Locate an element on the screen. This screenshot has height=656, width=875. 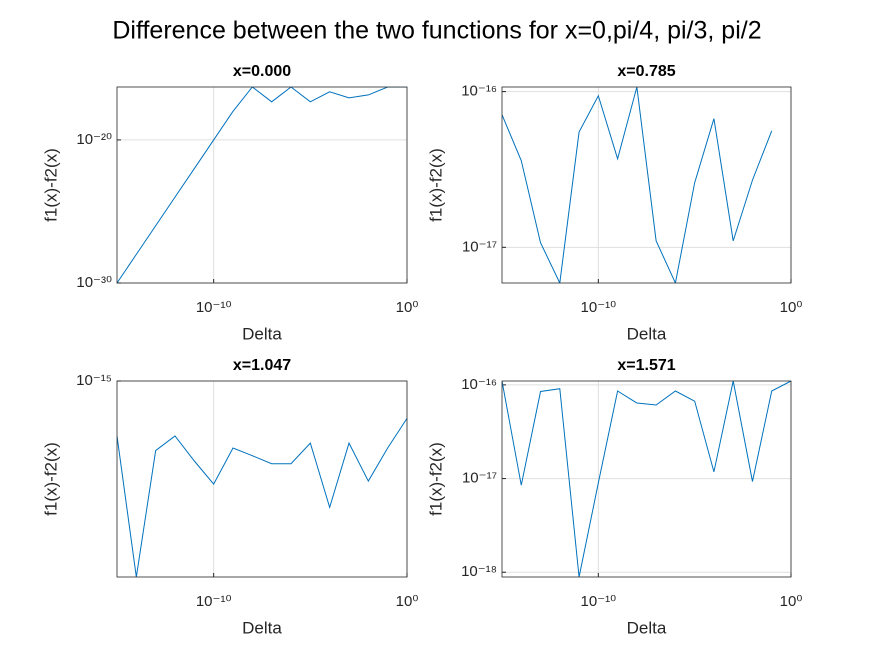
y-tick-label: 10⁻³⁰ is located at coordinates (94, 282).